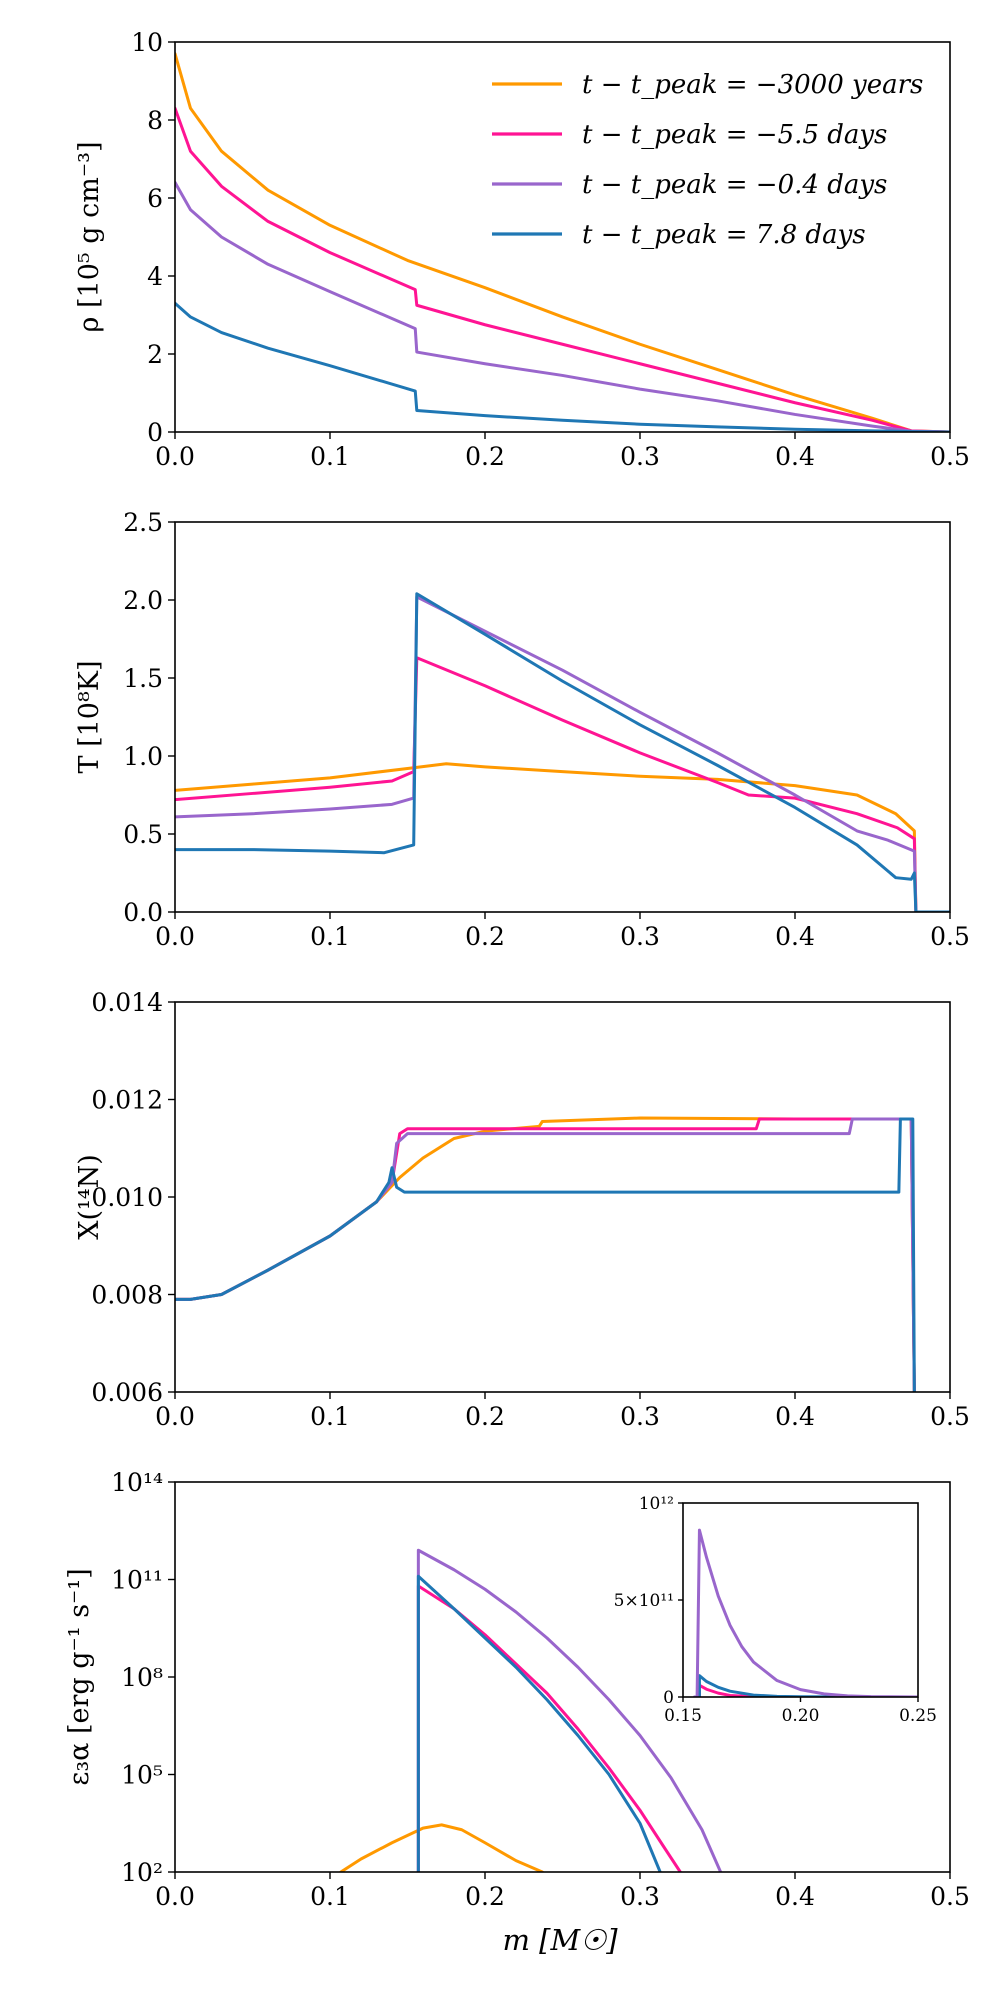 The height and width of the screenshot is (1993, 996). Describe the element at coordinates (155, 120) in the screenshot. I see `y-tick-label: 8` at that location.